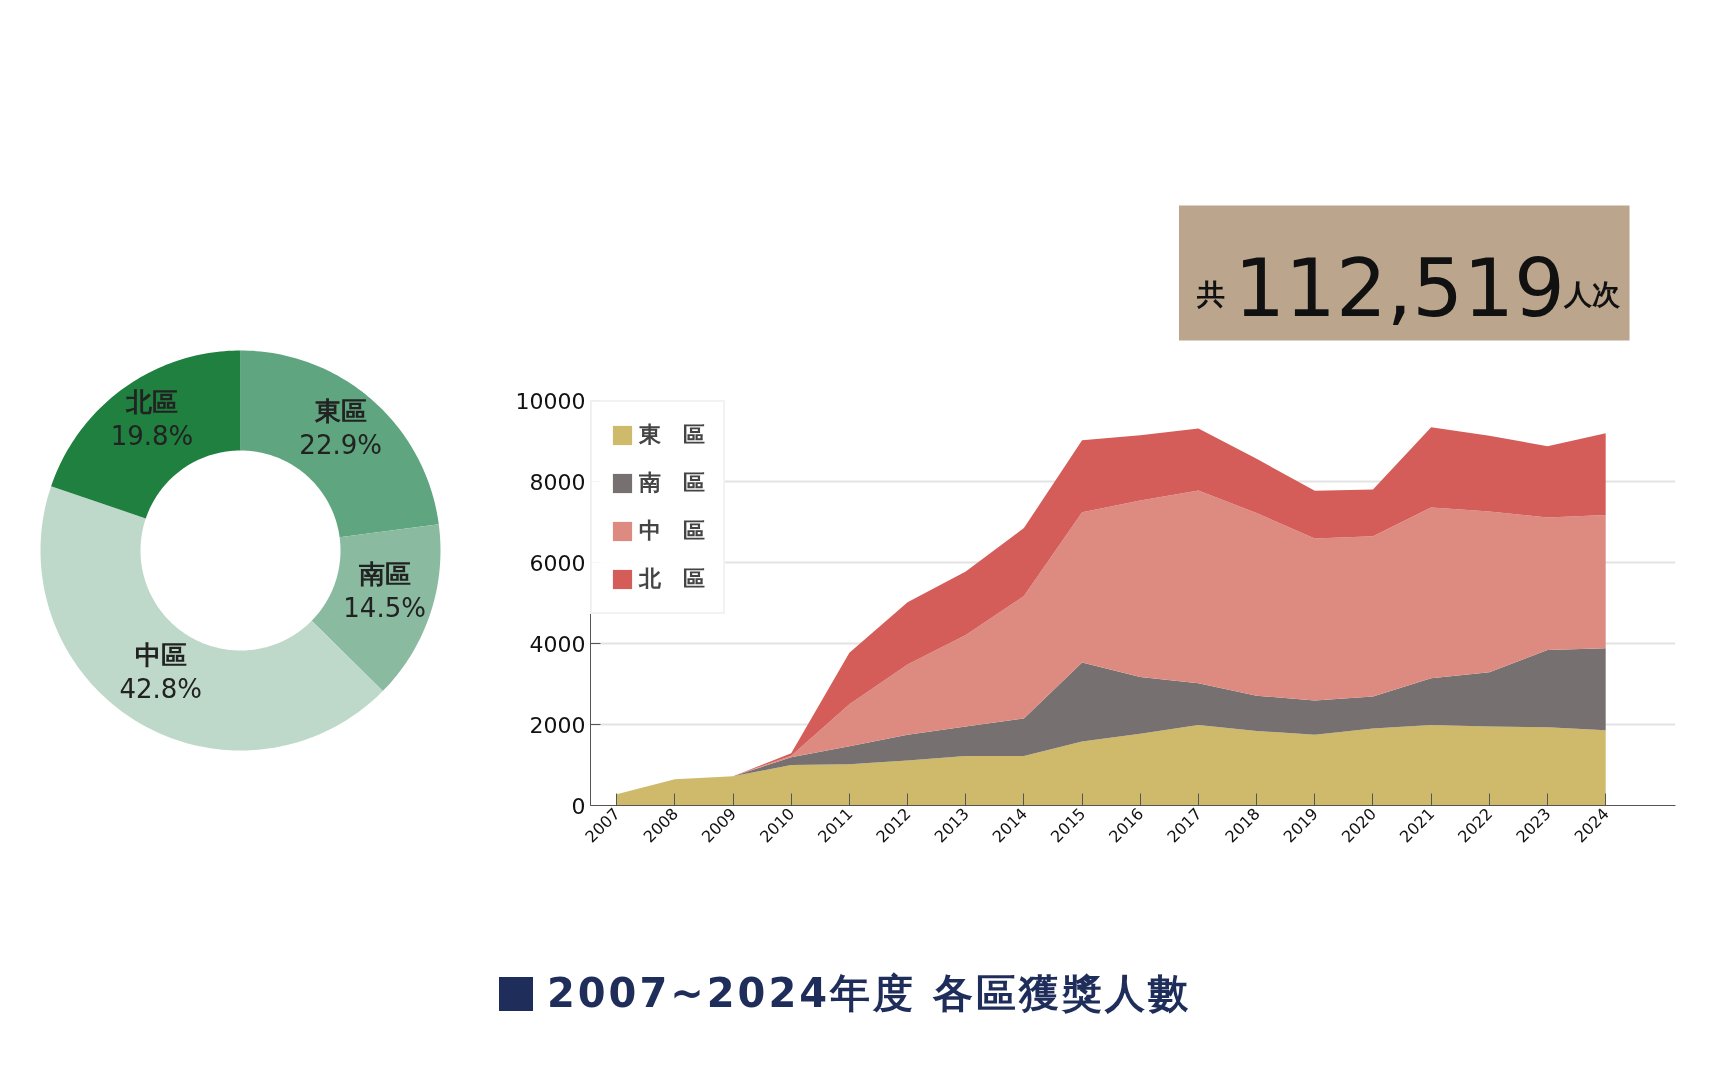 The width and height of the screenshot is (1716, 1080). I want to click on slice-label: 東區, so click(340, 411).